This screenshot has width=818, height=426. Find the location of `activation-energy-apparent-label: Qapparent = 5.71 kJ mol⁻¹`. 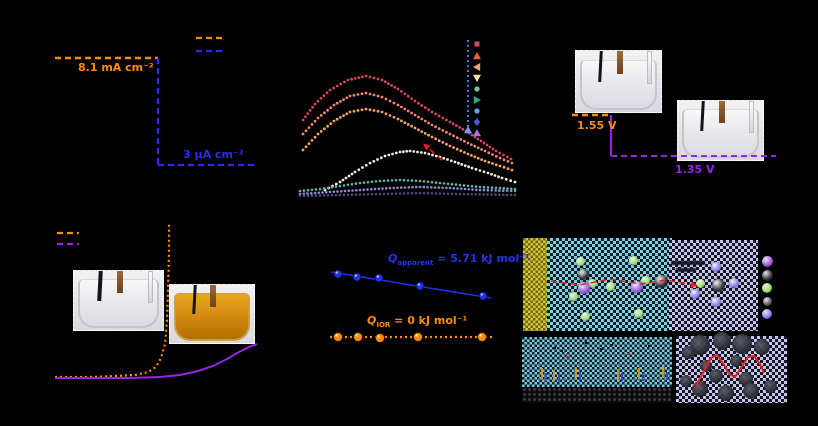

activation-energy-apparent-label: Qapparent = 5.71 kJ mol⁻¹ is located at coordinates (459, 259).